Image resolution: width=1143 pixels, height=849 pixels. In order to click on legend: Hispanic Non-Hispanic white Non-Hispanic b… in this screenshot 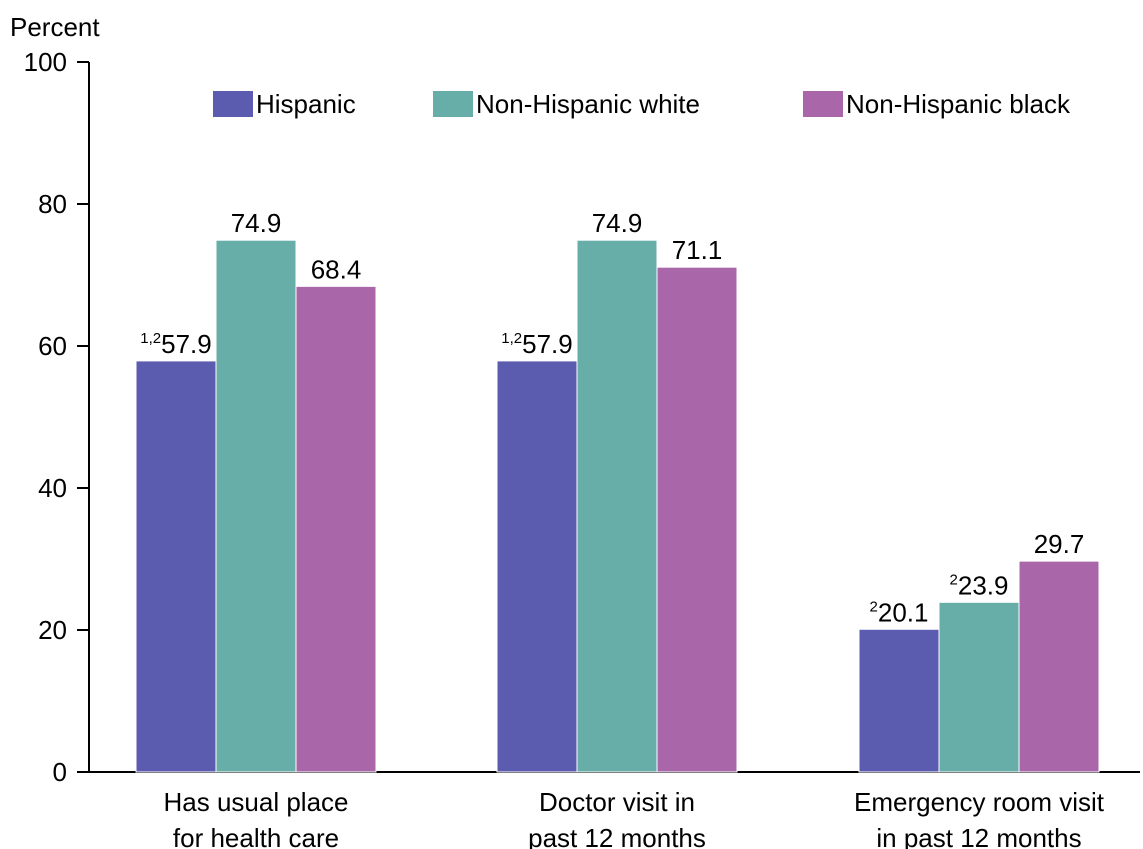, I will do `click(642, 104)`.